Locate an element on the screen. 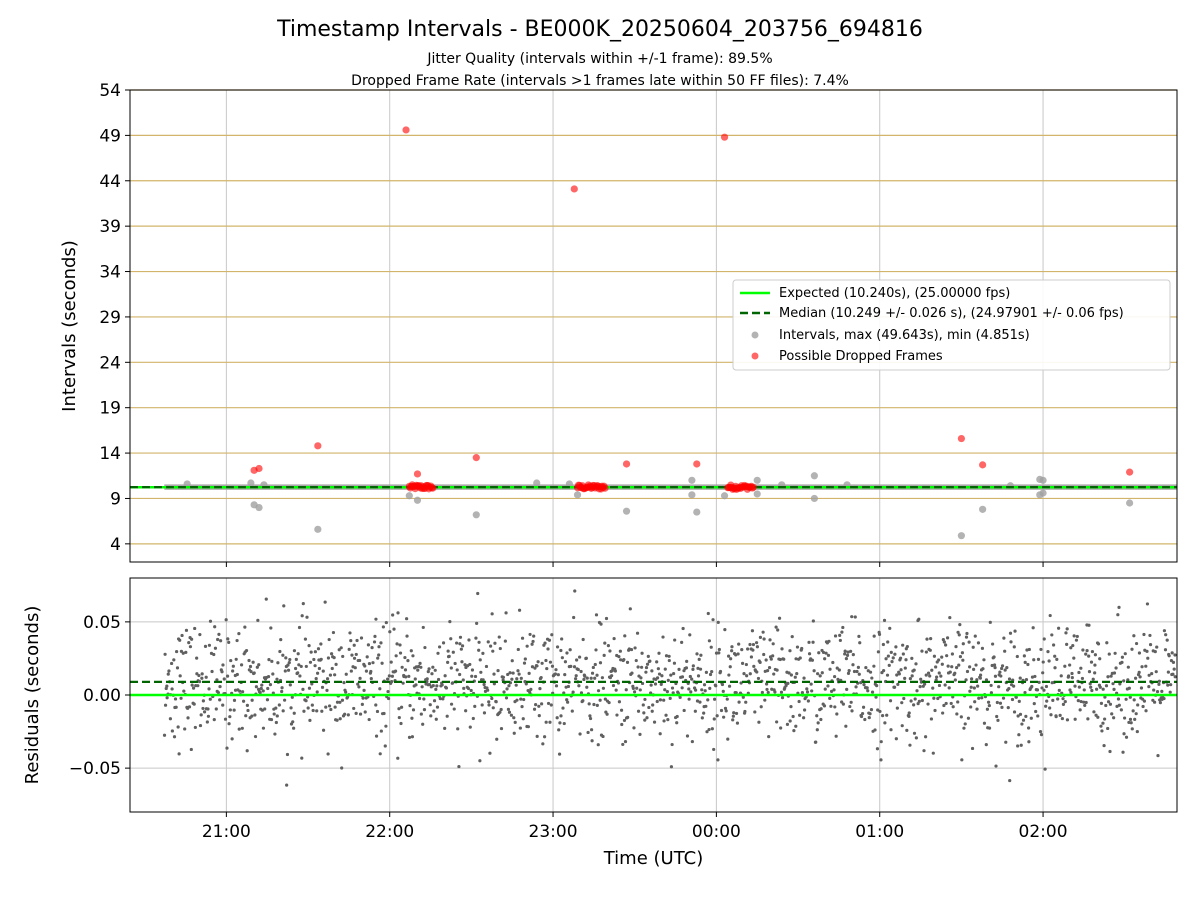 This screenshot has width=1200, height=900. x-axis-label: Time (UTC) is located at coordinates (653, 858).